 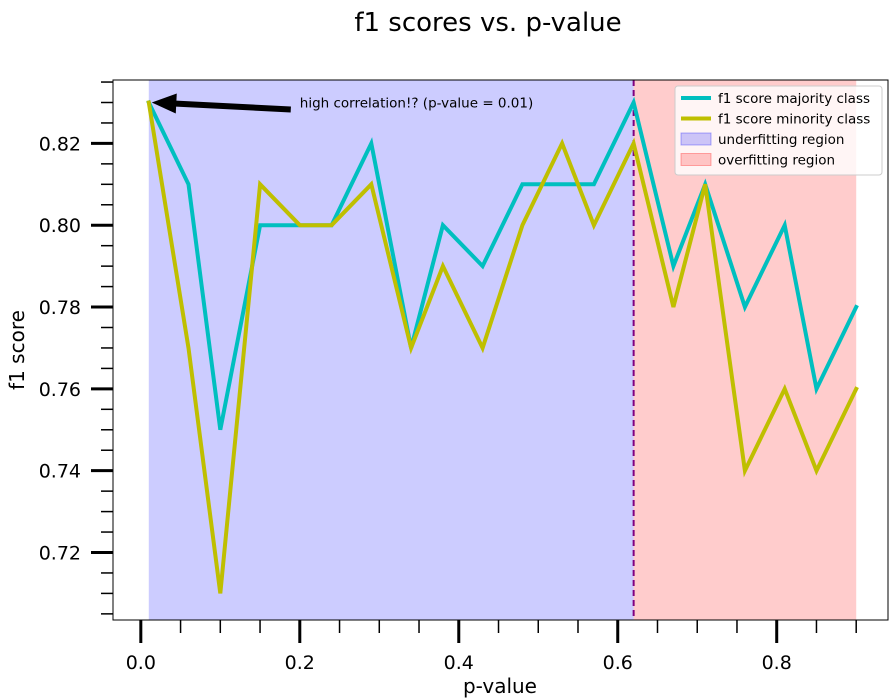 What do you see at coordinates (300, 663) in the screenshot?
I see `x-tick-label: 0.2` at bounding box center [300, 663].